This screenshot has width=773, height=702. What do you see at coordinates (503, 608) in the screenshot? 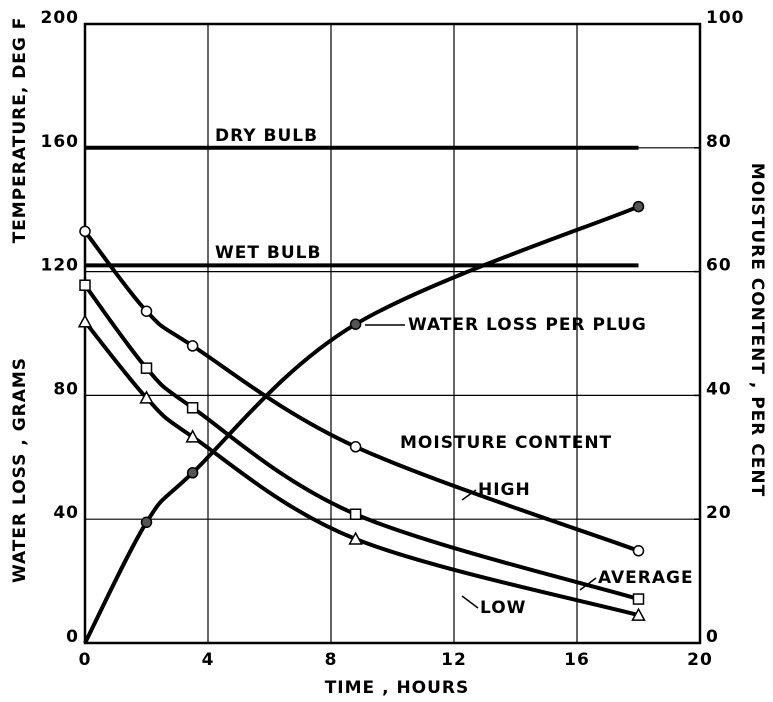
I see `series-label: LOW` at bounding box center [503, 608].